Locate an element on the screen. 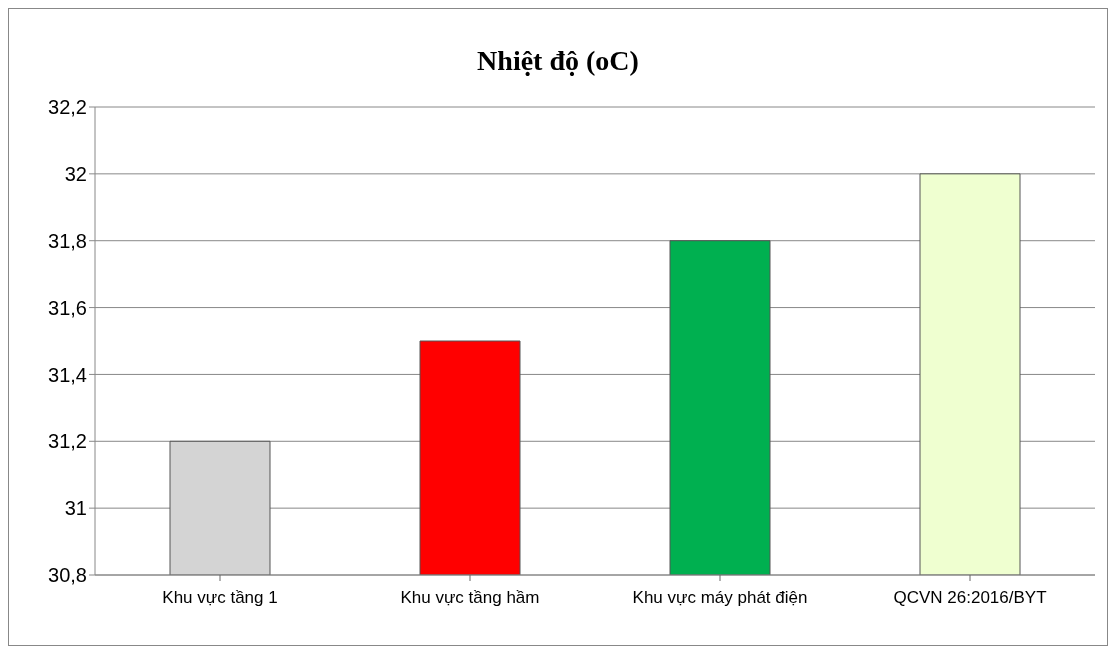 This screenshot has width=1114, height=652. x-tick-label: Khu vực tầng 1 is located at coordinates (220, 598).